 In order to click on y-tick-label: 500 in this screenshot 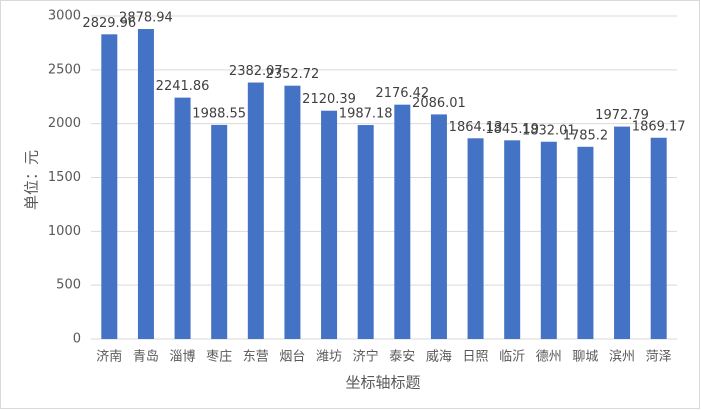, I will do `click(68, 285)`.